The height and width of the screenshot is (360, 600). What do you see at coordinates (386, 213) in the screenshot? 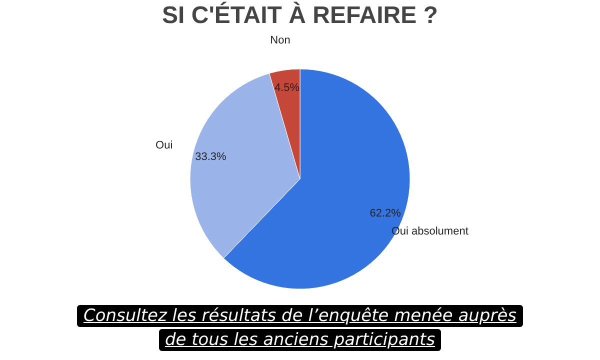
I see `data-label: 62.2%` at bounding box center [386, 213].